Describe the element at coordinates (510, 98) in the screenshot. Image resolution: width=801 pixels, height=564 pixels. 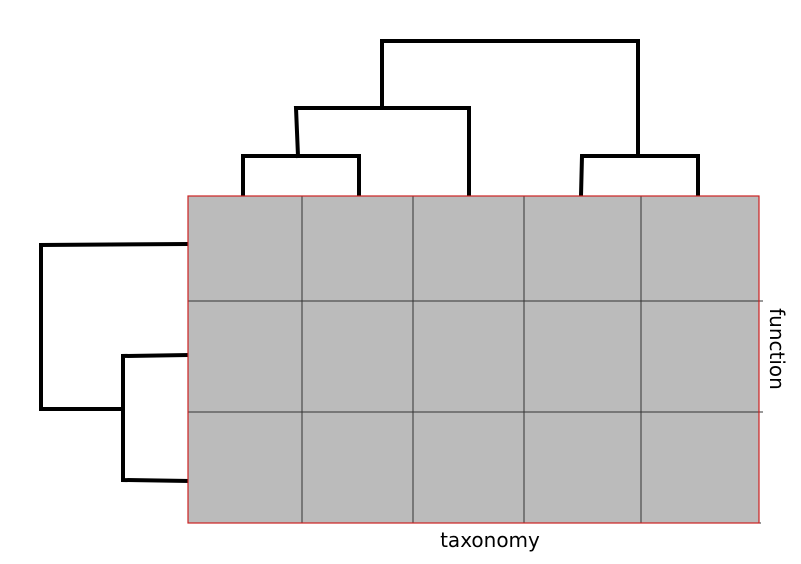
I see `column-cluster-root` at that location.